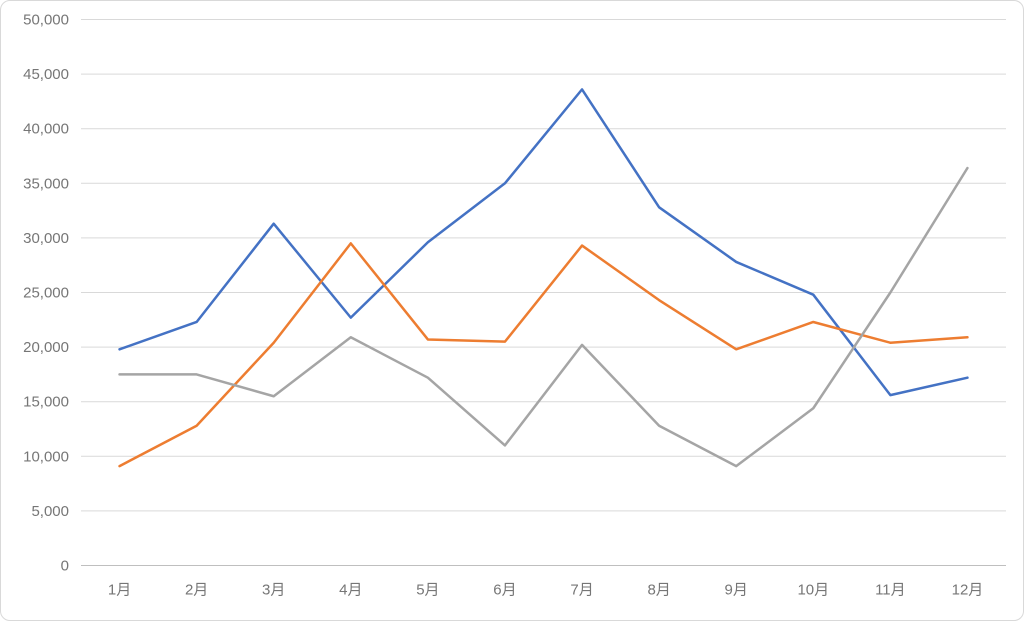 The width and height of the screenshot is (1024, 621). What do you see at coordinates (46, 129) in the screenshot?
I see `y-axis-tick-label: 40,000` at bounding box center [46, 129].